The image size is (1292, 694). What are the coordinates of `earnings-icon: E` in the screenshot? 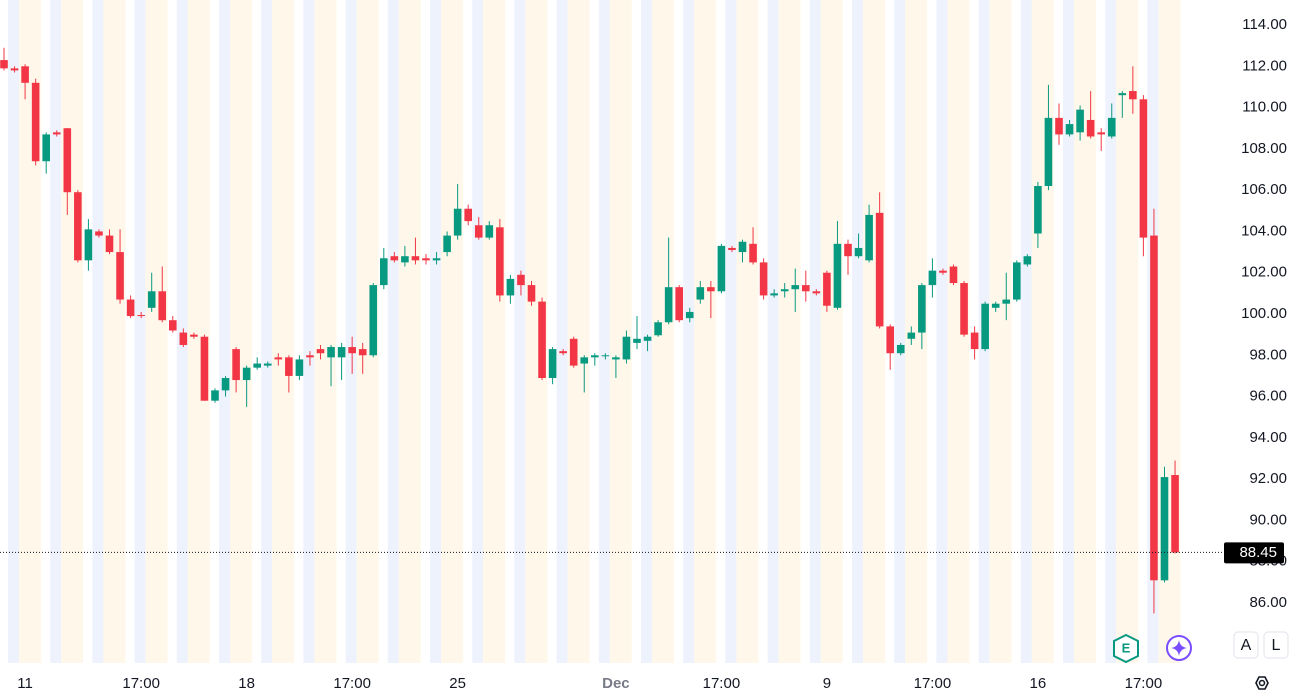 It's located at (1126, 648).